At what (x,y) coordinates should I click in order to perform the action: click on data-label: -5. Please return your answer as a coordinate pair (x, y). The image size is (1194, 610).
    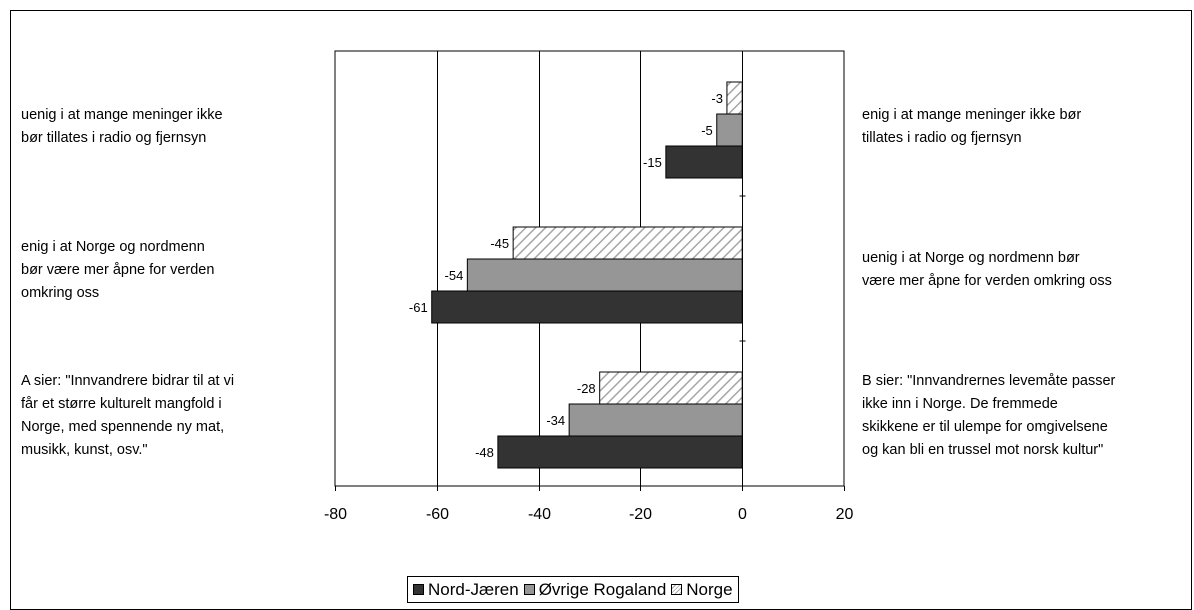
    Looking at the image, I should click on (707, 130).